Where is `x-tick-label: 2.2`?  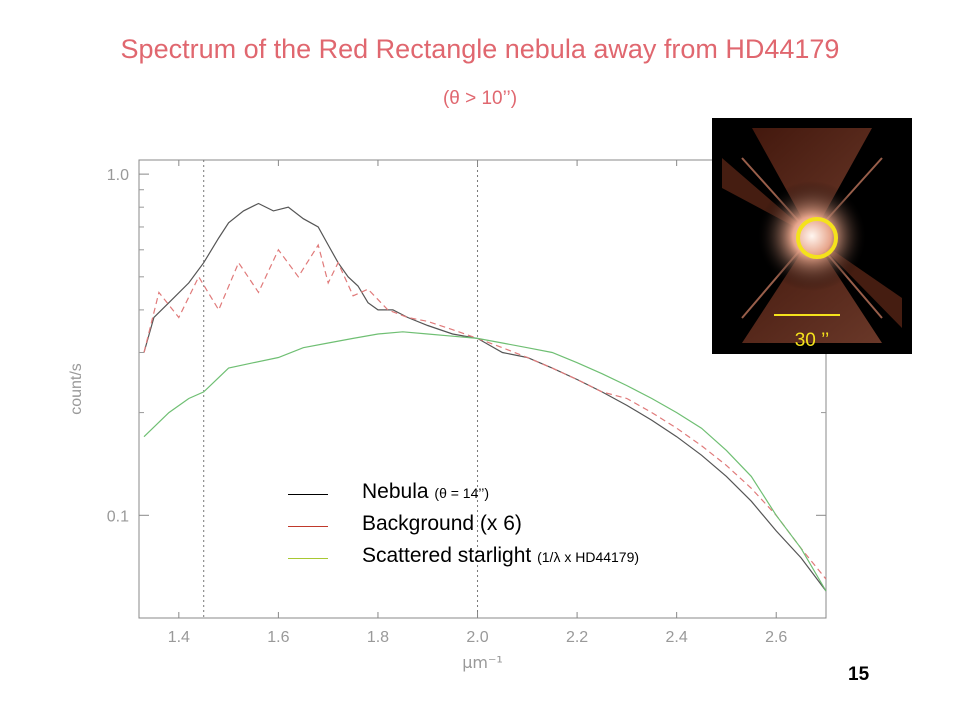 x-tick-label: 2.2 is located at coordinates (577, 637).